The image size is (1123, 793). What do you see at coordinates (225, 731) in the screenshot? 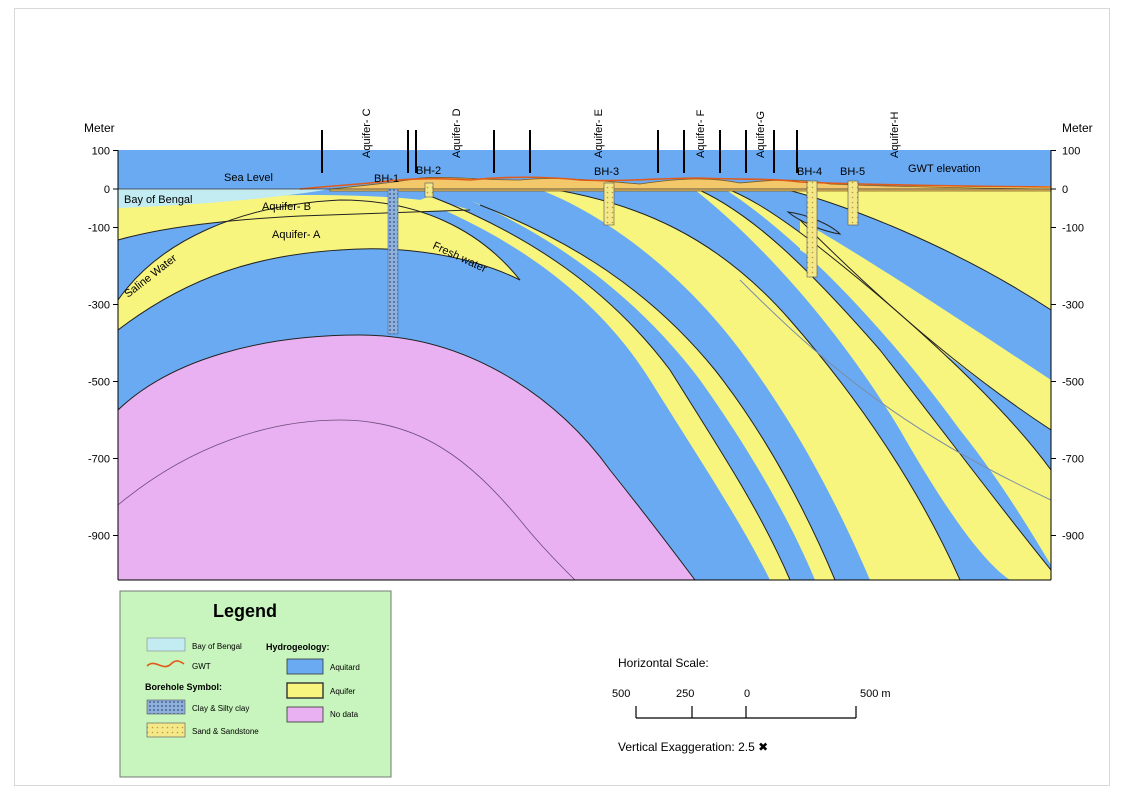
I see `legend-label-sand: Sand & Sandstone` at bounding box center [225, 731].